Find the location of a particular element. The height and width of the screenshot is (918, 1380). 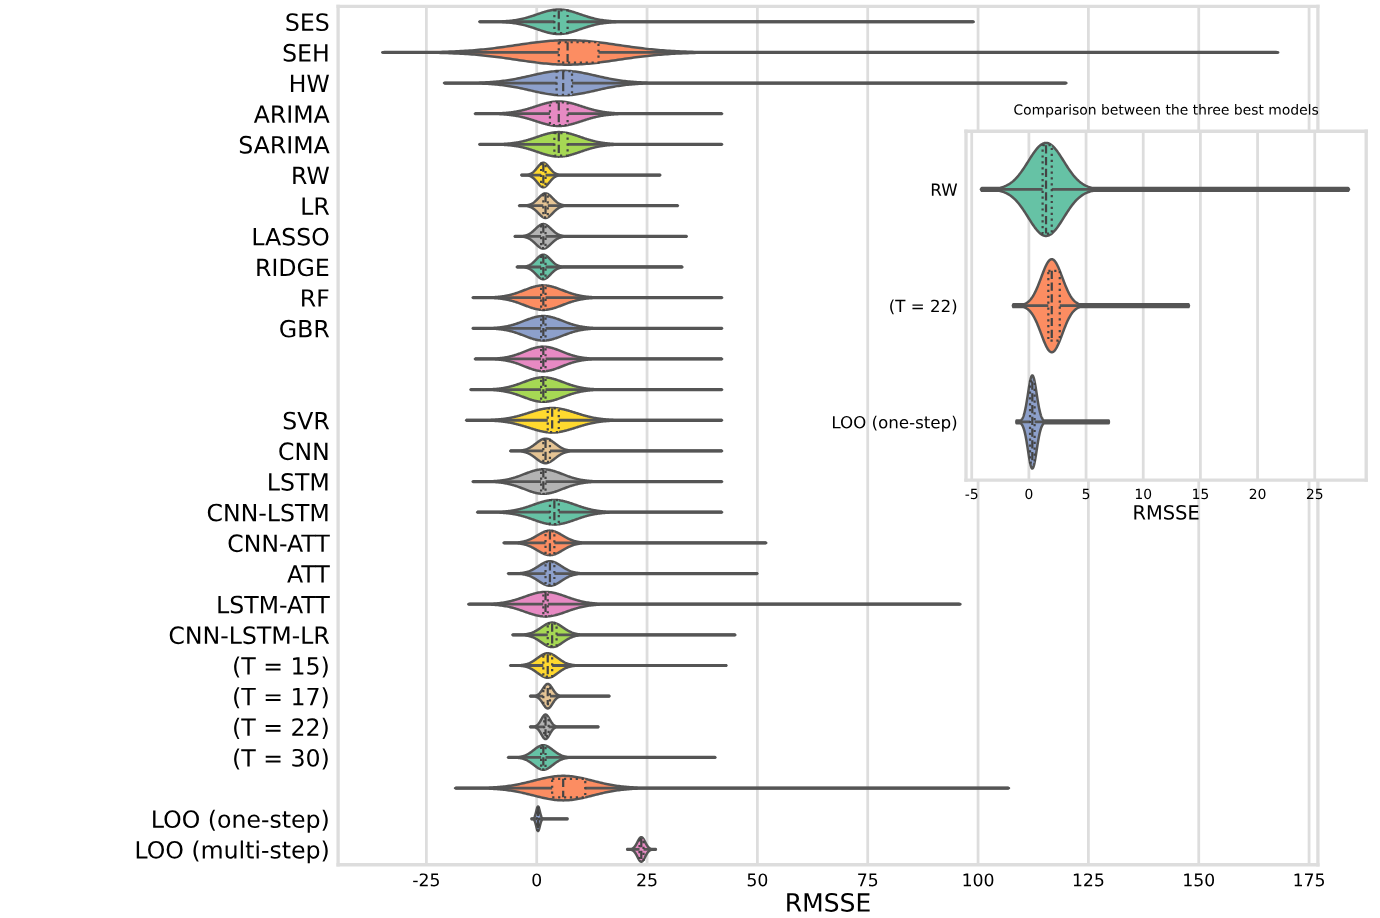

x-tick-label: 175 is located at coordinates (1309, 880).